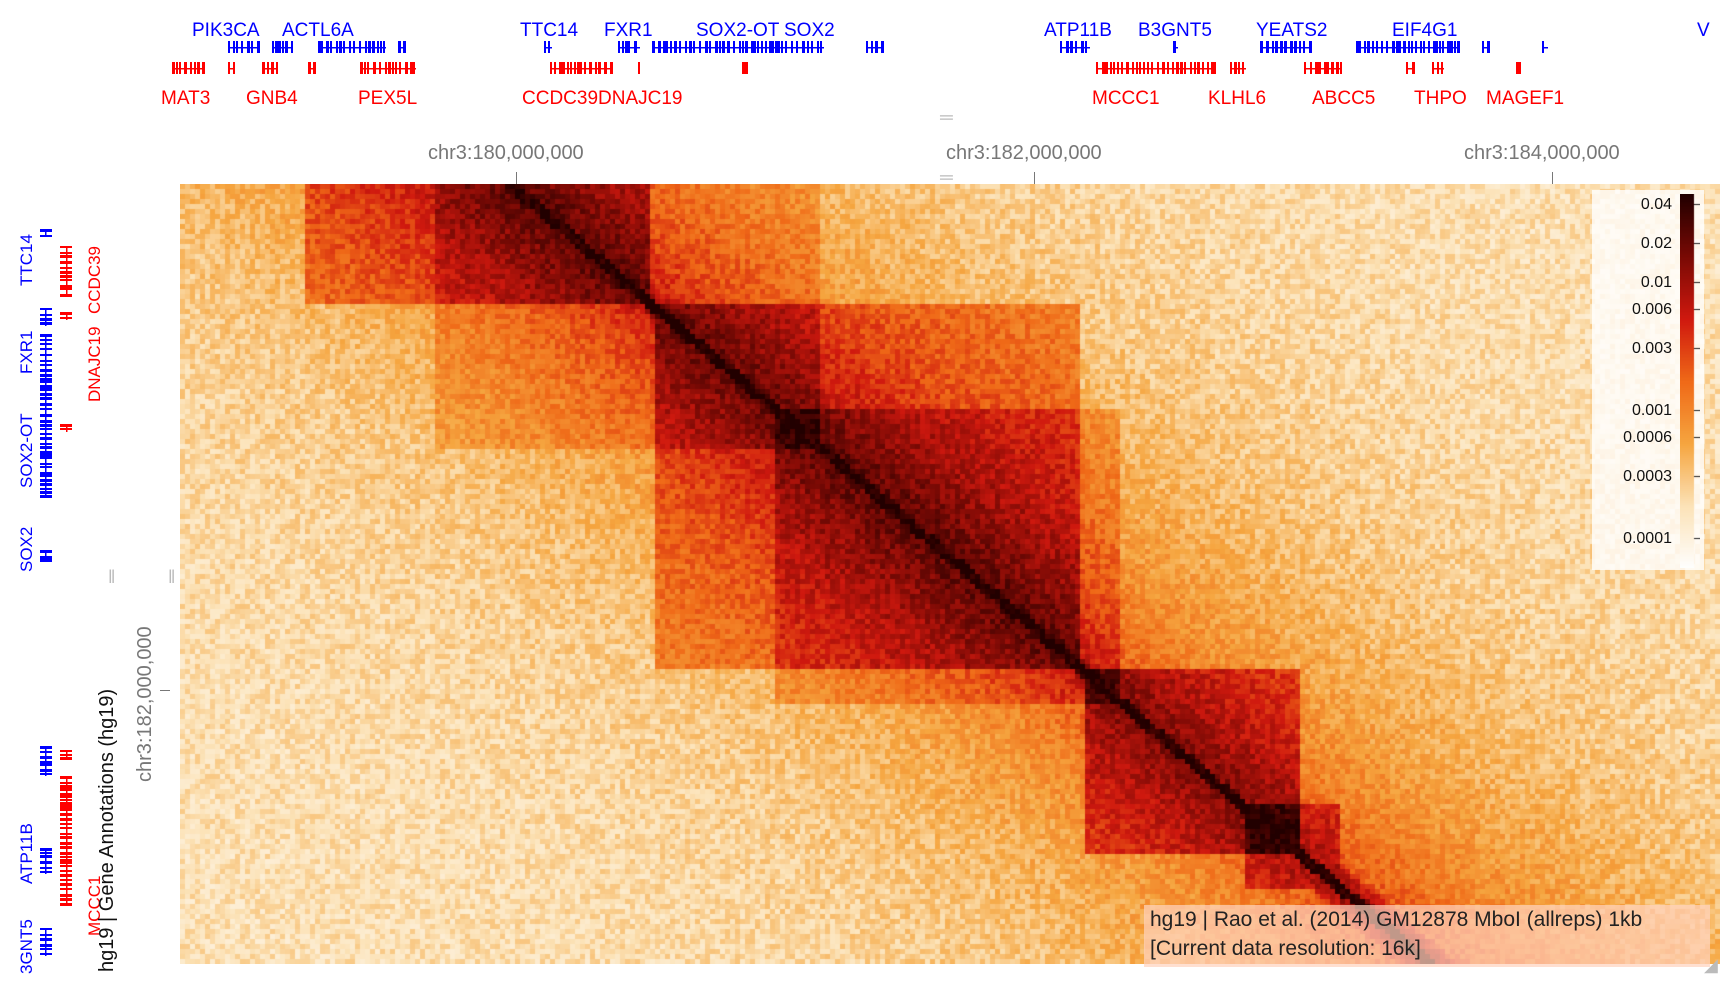 This screenshot has height=986, width=1724. I want to click on left-track-resize-handle: ‖, so click(112, 577).